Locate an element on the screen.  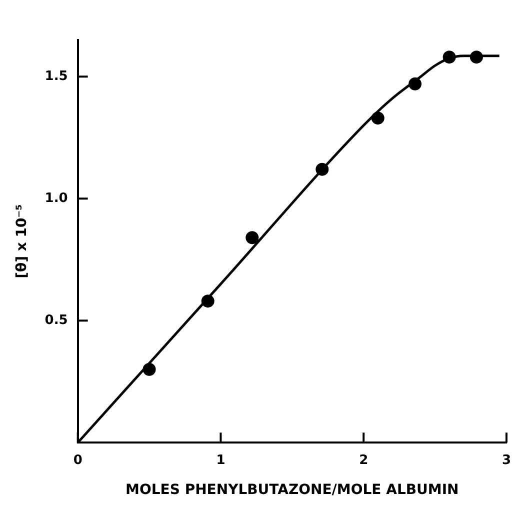
y-tick-label: 1.5 is located at coordinates (56, 76).